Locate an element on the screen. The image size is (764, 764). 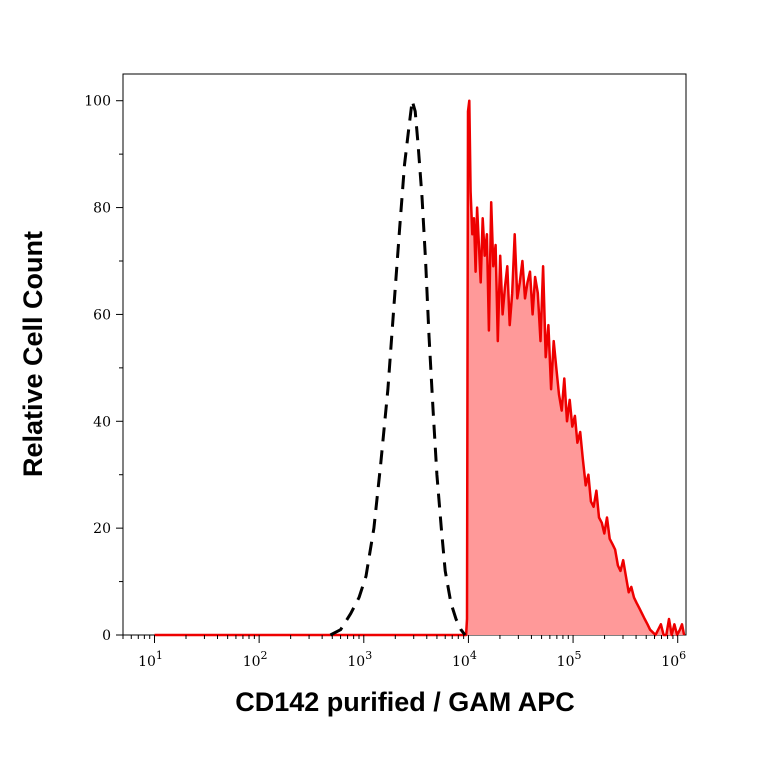
x-tick-exponent: 5 is located at coordinates (577, 655).